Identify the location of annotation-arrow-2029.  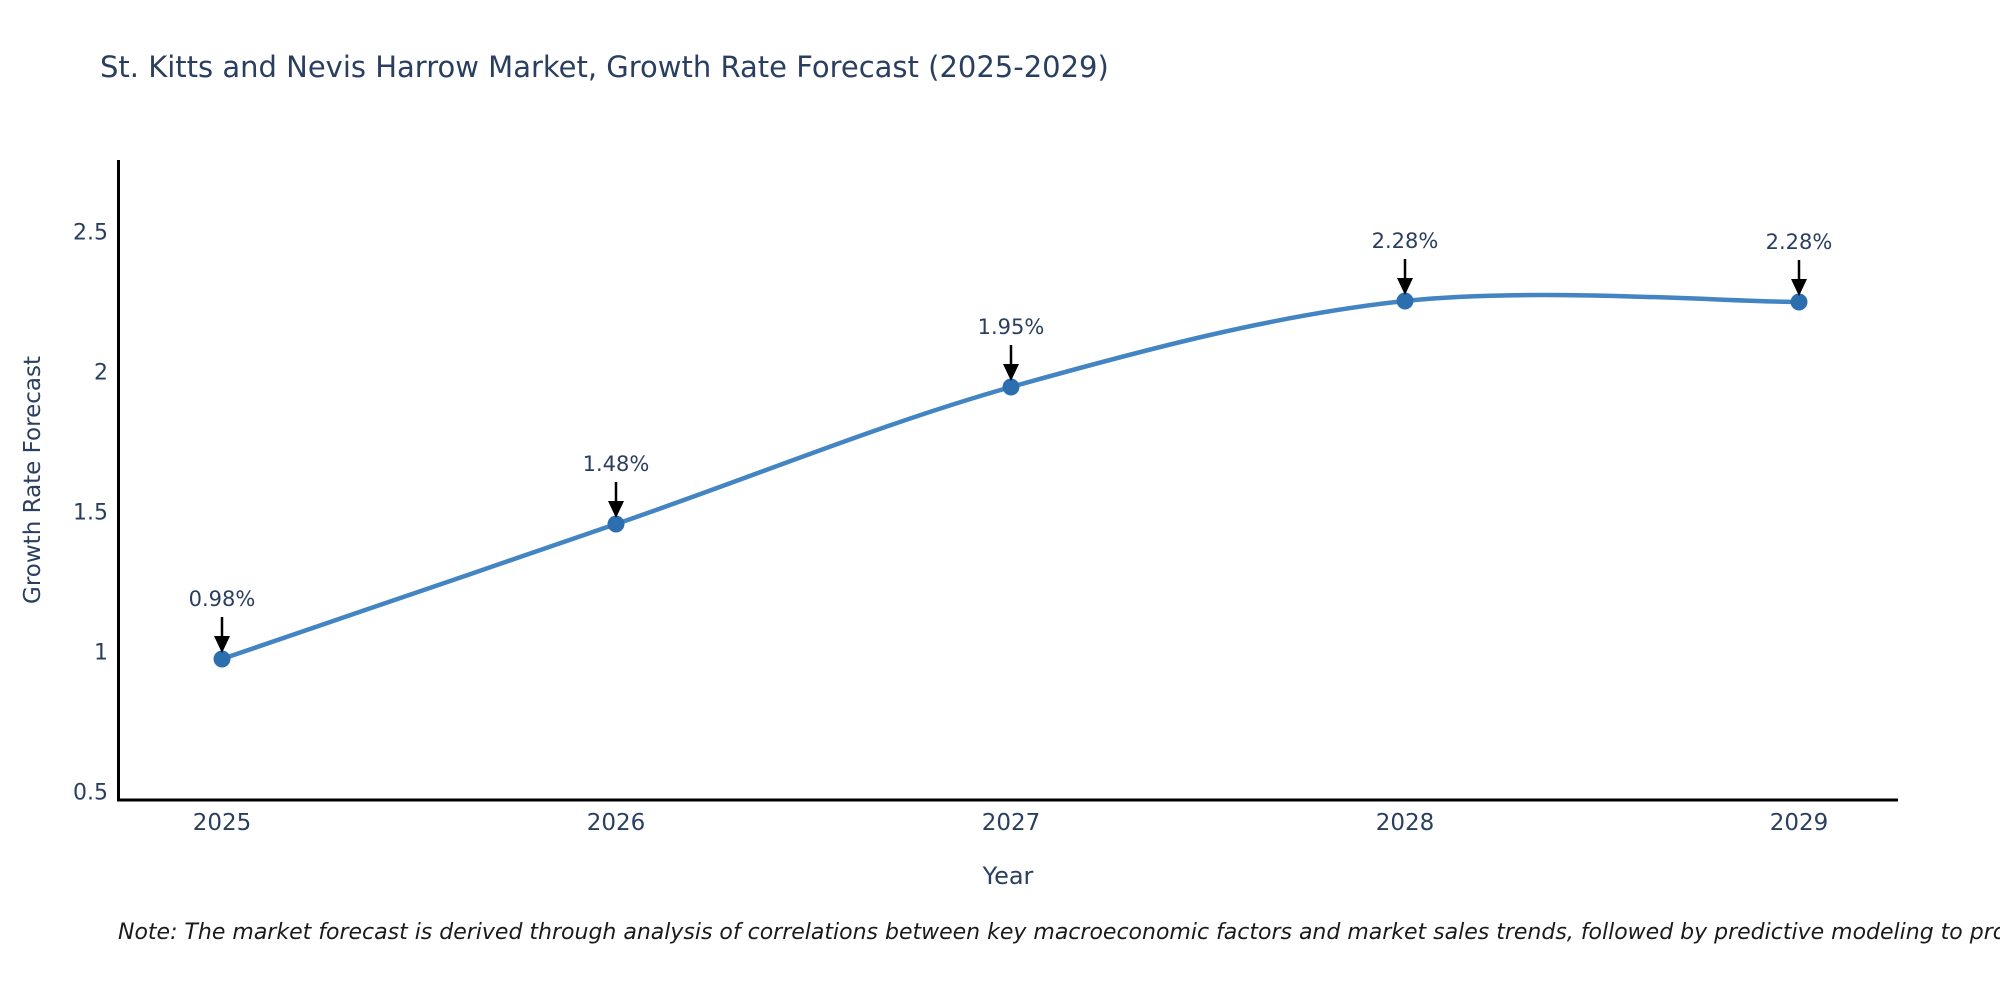
(1799, 278).